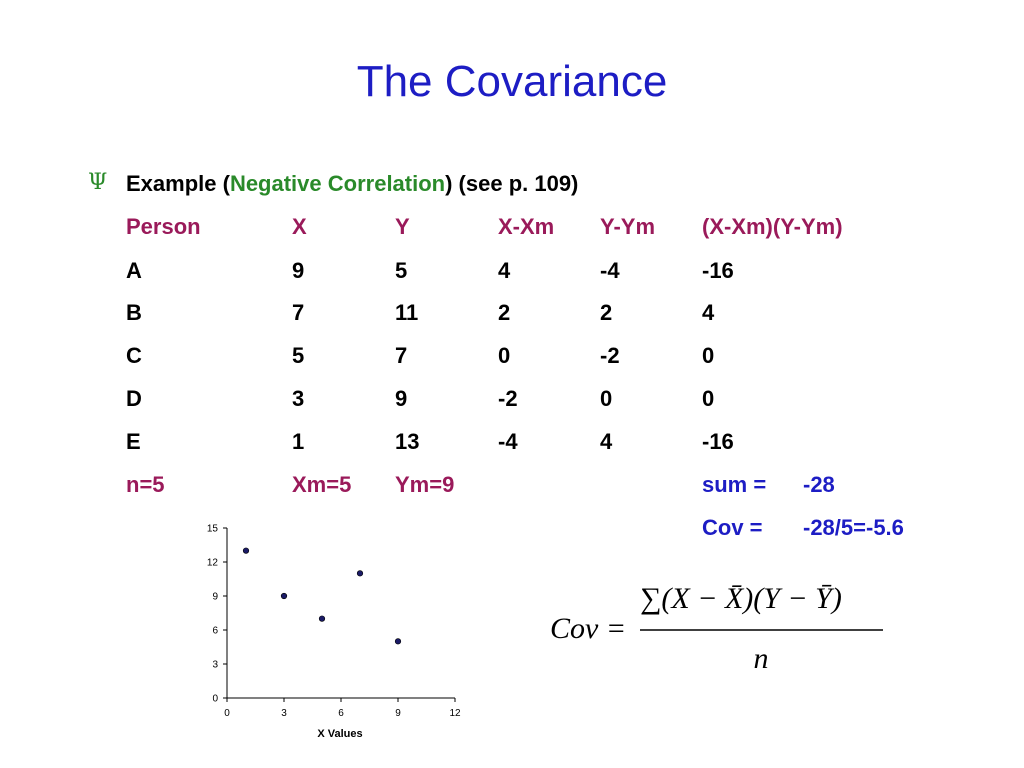 The height and width of the screenshot is (768, 1024). I want to click on table-cell: 1, so click(298, 441).